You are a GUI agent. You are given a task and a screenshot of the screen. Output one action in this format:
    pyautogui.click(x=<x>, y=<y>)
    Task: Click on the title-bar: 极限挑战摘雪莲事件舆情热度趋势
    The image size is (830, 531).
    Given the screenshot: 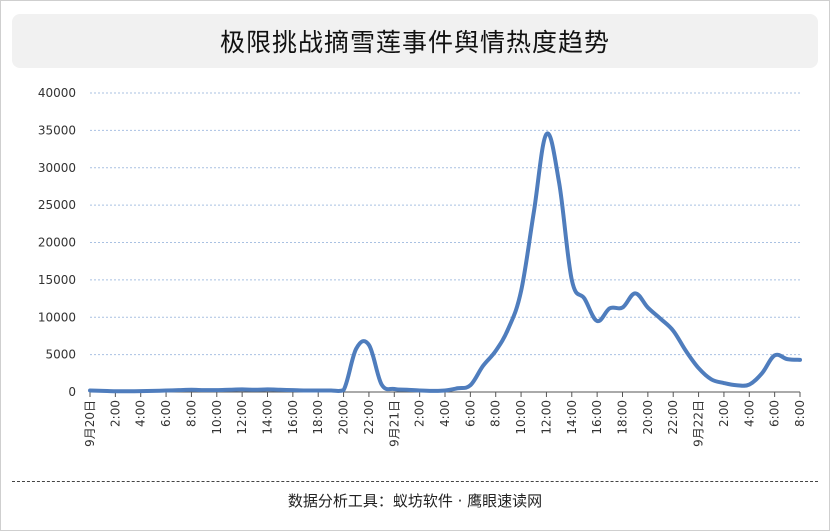 What is the action you would take?
    pyautogui.click(x=415, y=41)
    